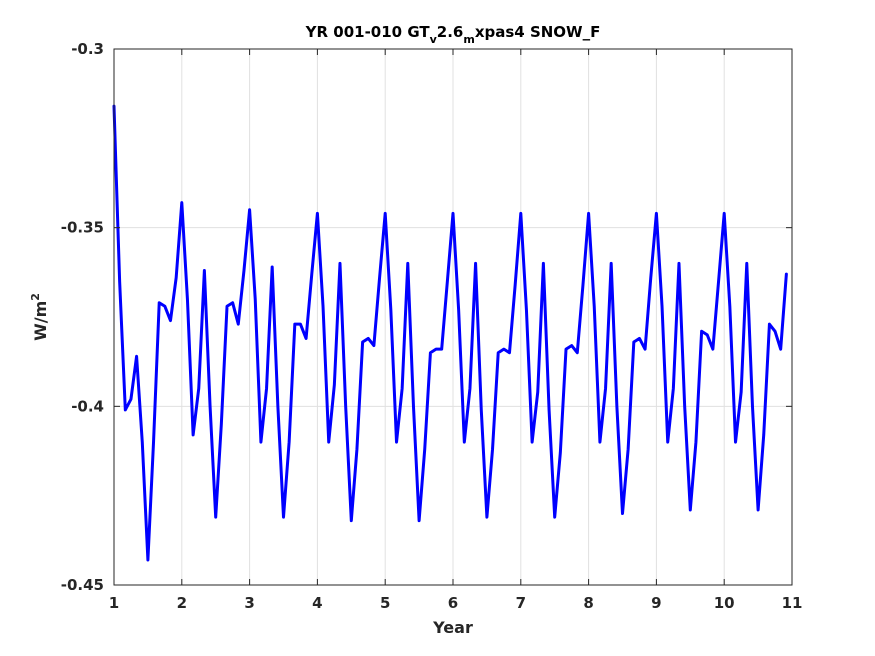  I want to click on y-tick-label: -0.4, so click(87, 406).